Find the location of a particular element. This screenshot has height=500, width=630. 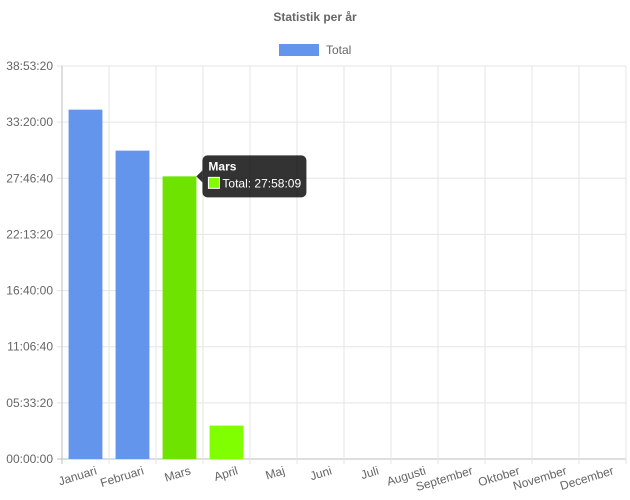

bar-mars is located at coordinates (179, 317).